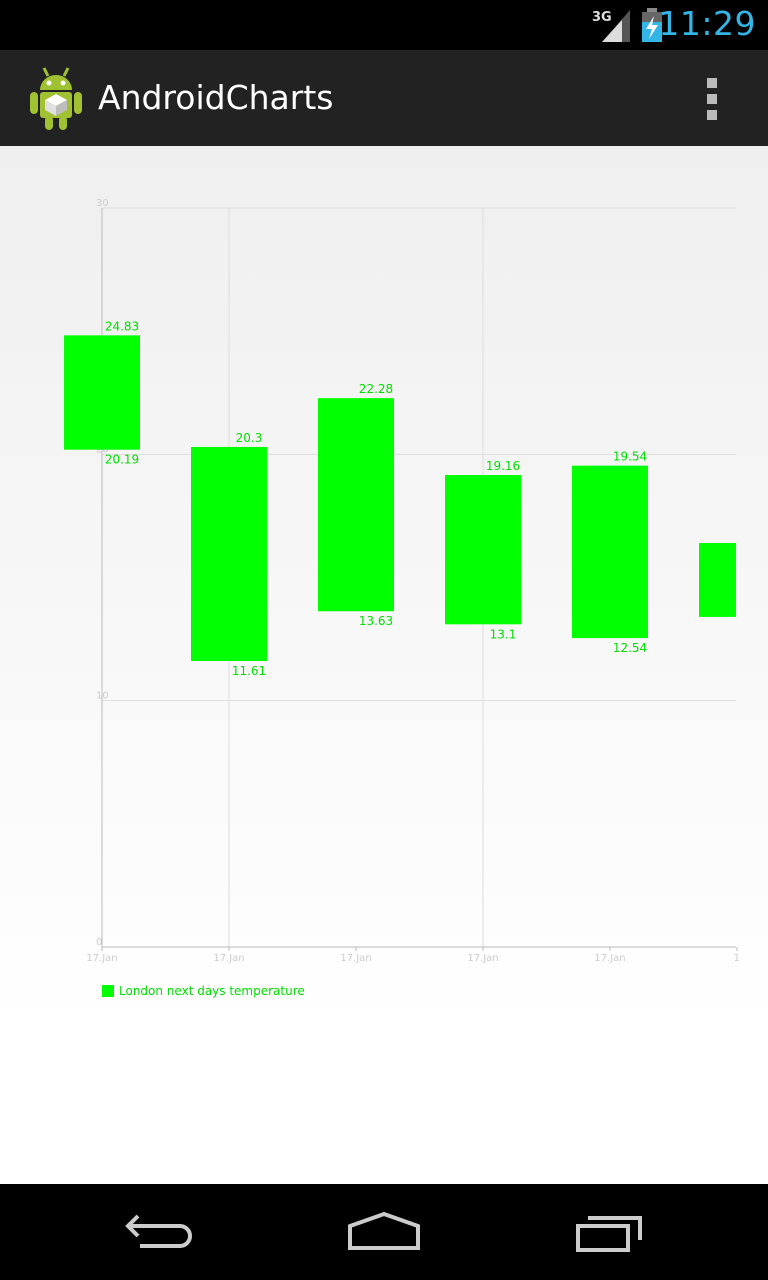 The height and width of the screenshot is (1280, 768). Describe the element at coordinates (610, 1232) in the screenshot. I see `recent-apps-icon` at that location.